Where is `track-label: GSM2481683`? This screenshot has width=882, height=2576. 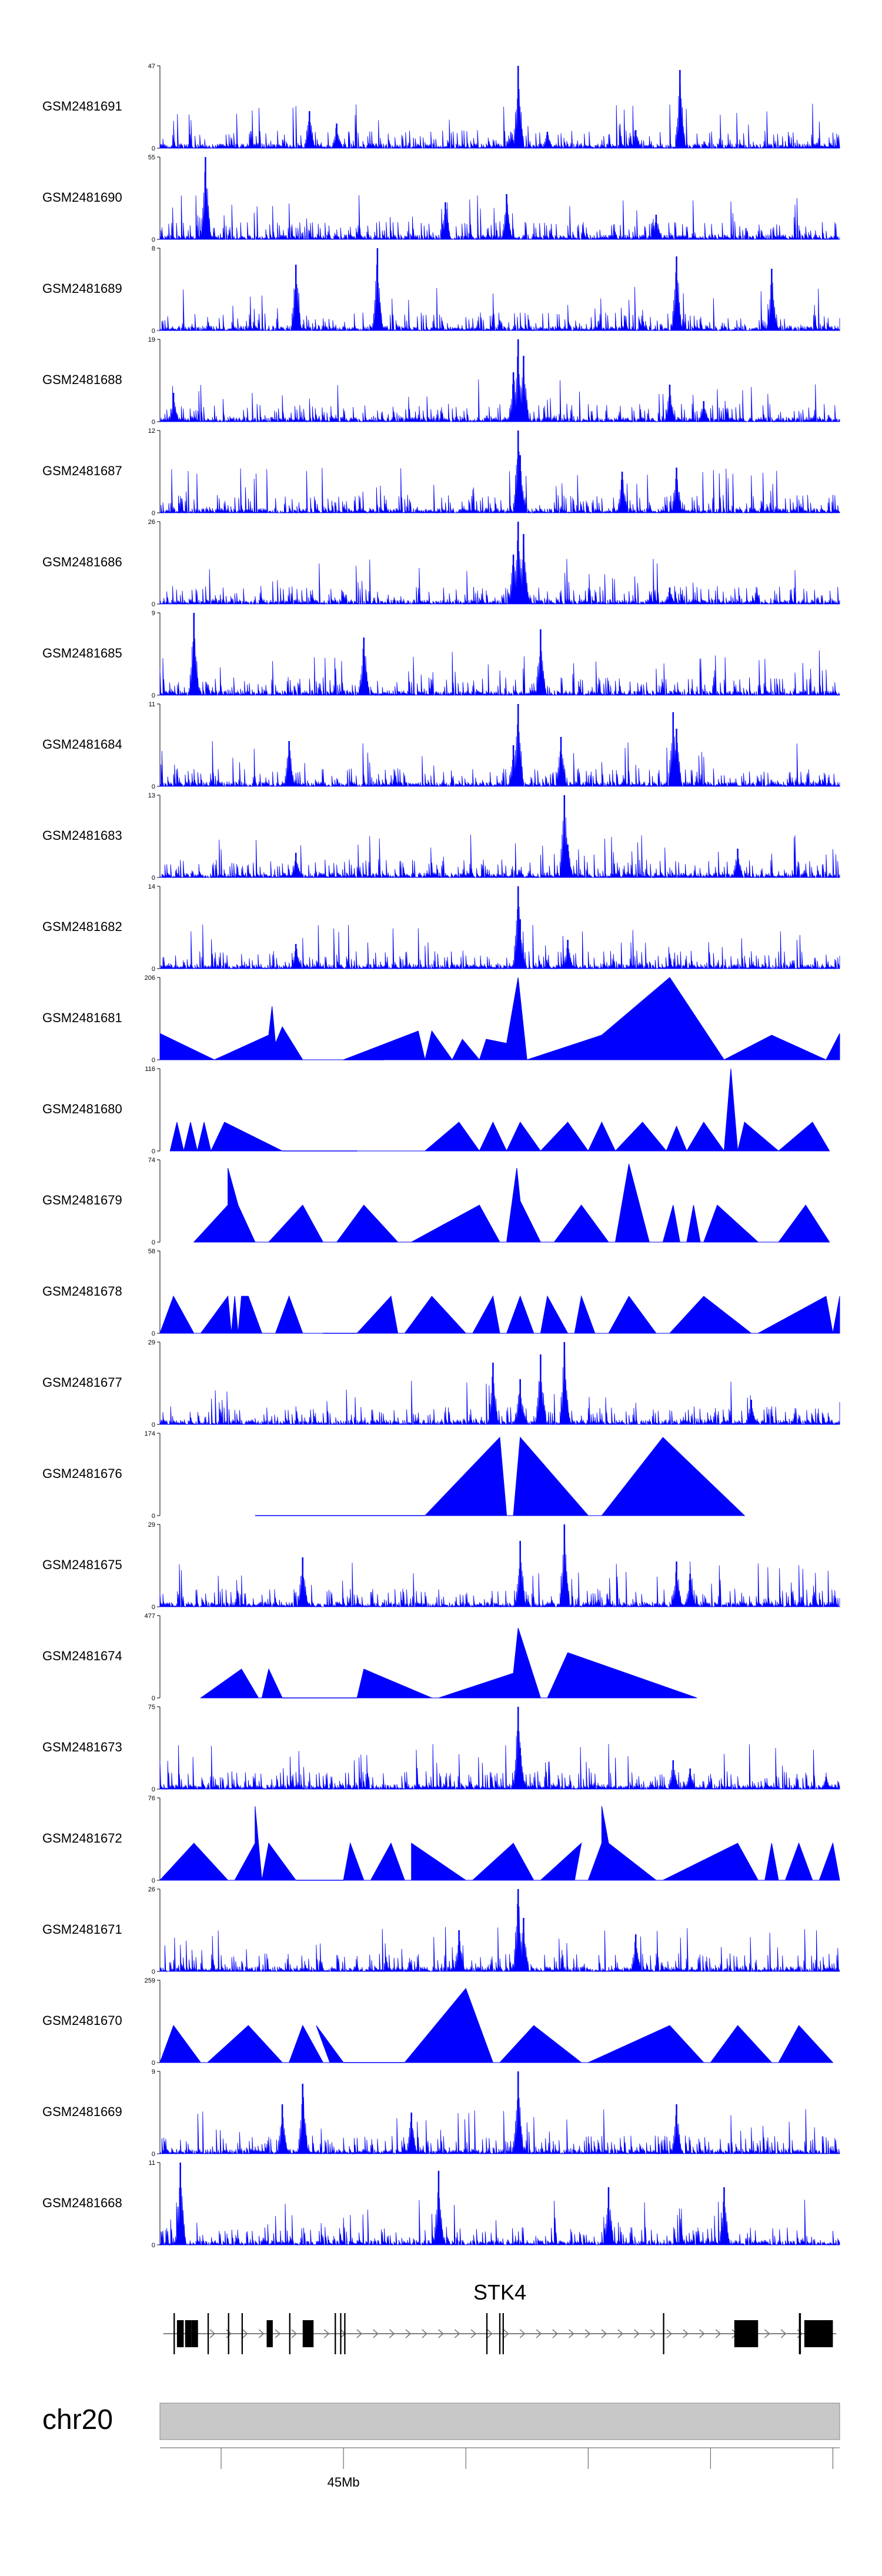 track-label: GSM2481683 is located at coordinates (82, 835).